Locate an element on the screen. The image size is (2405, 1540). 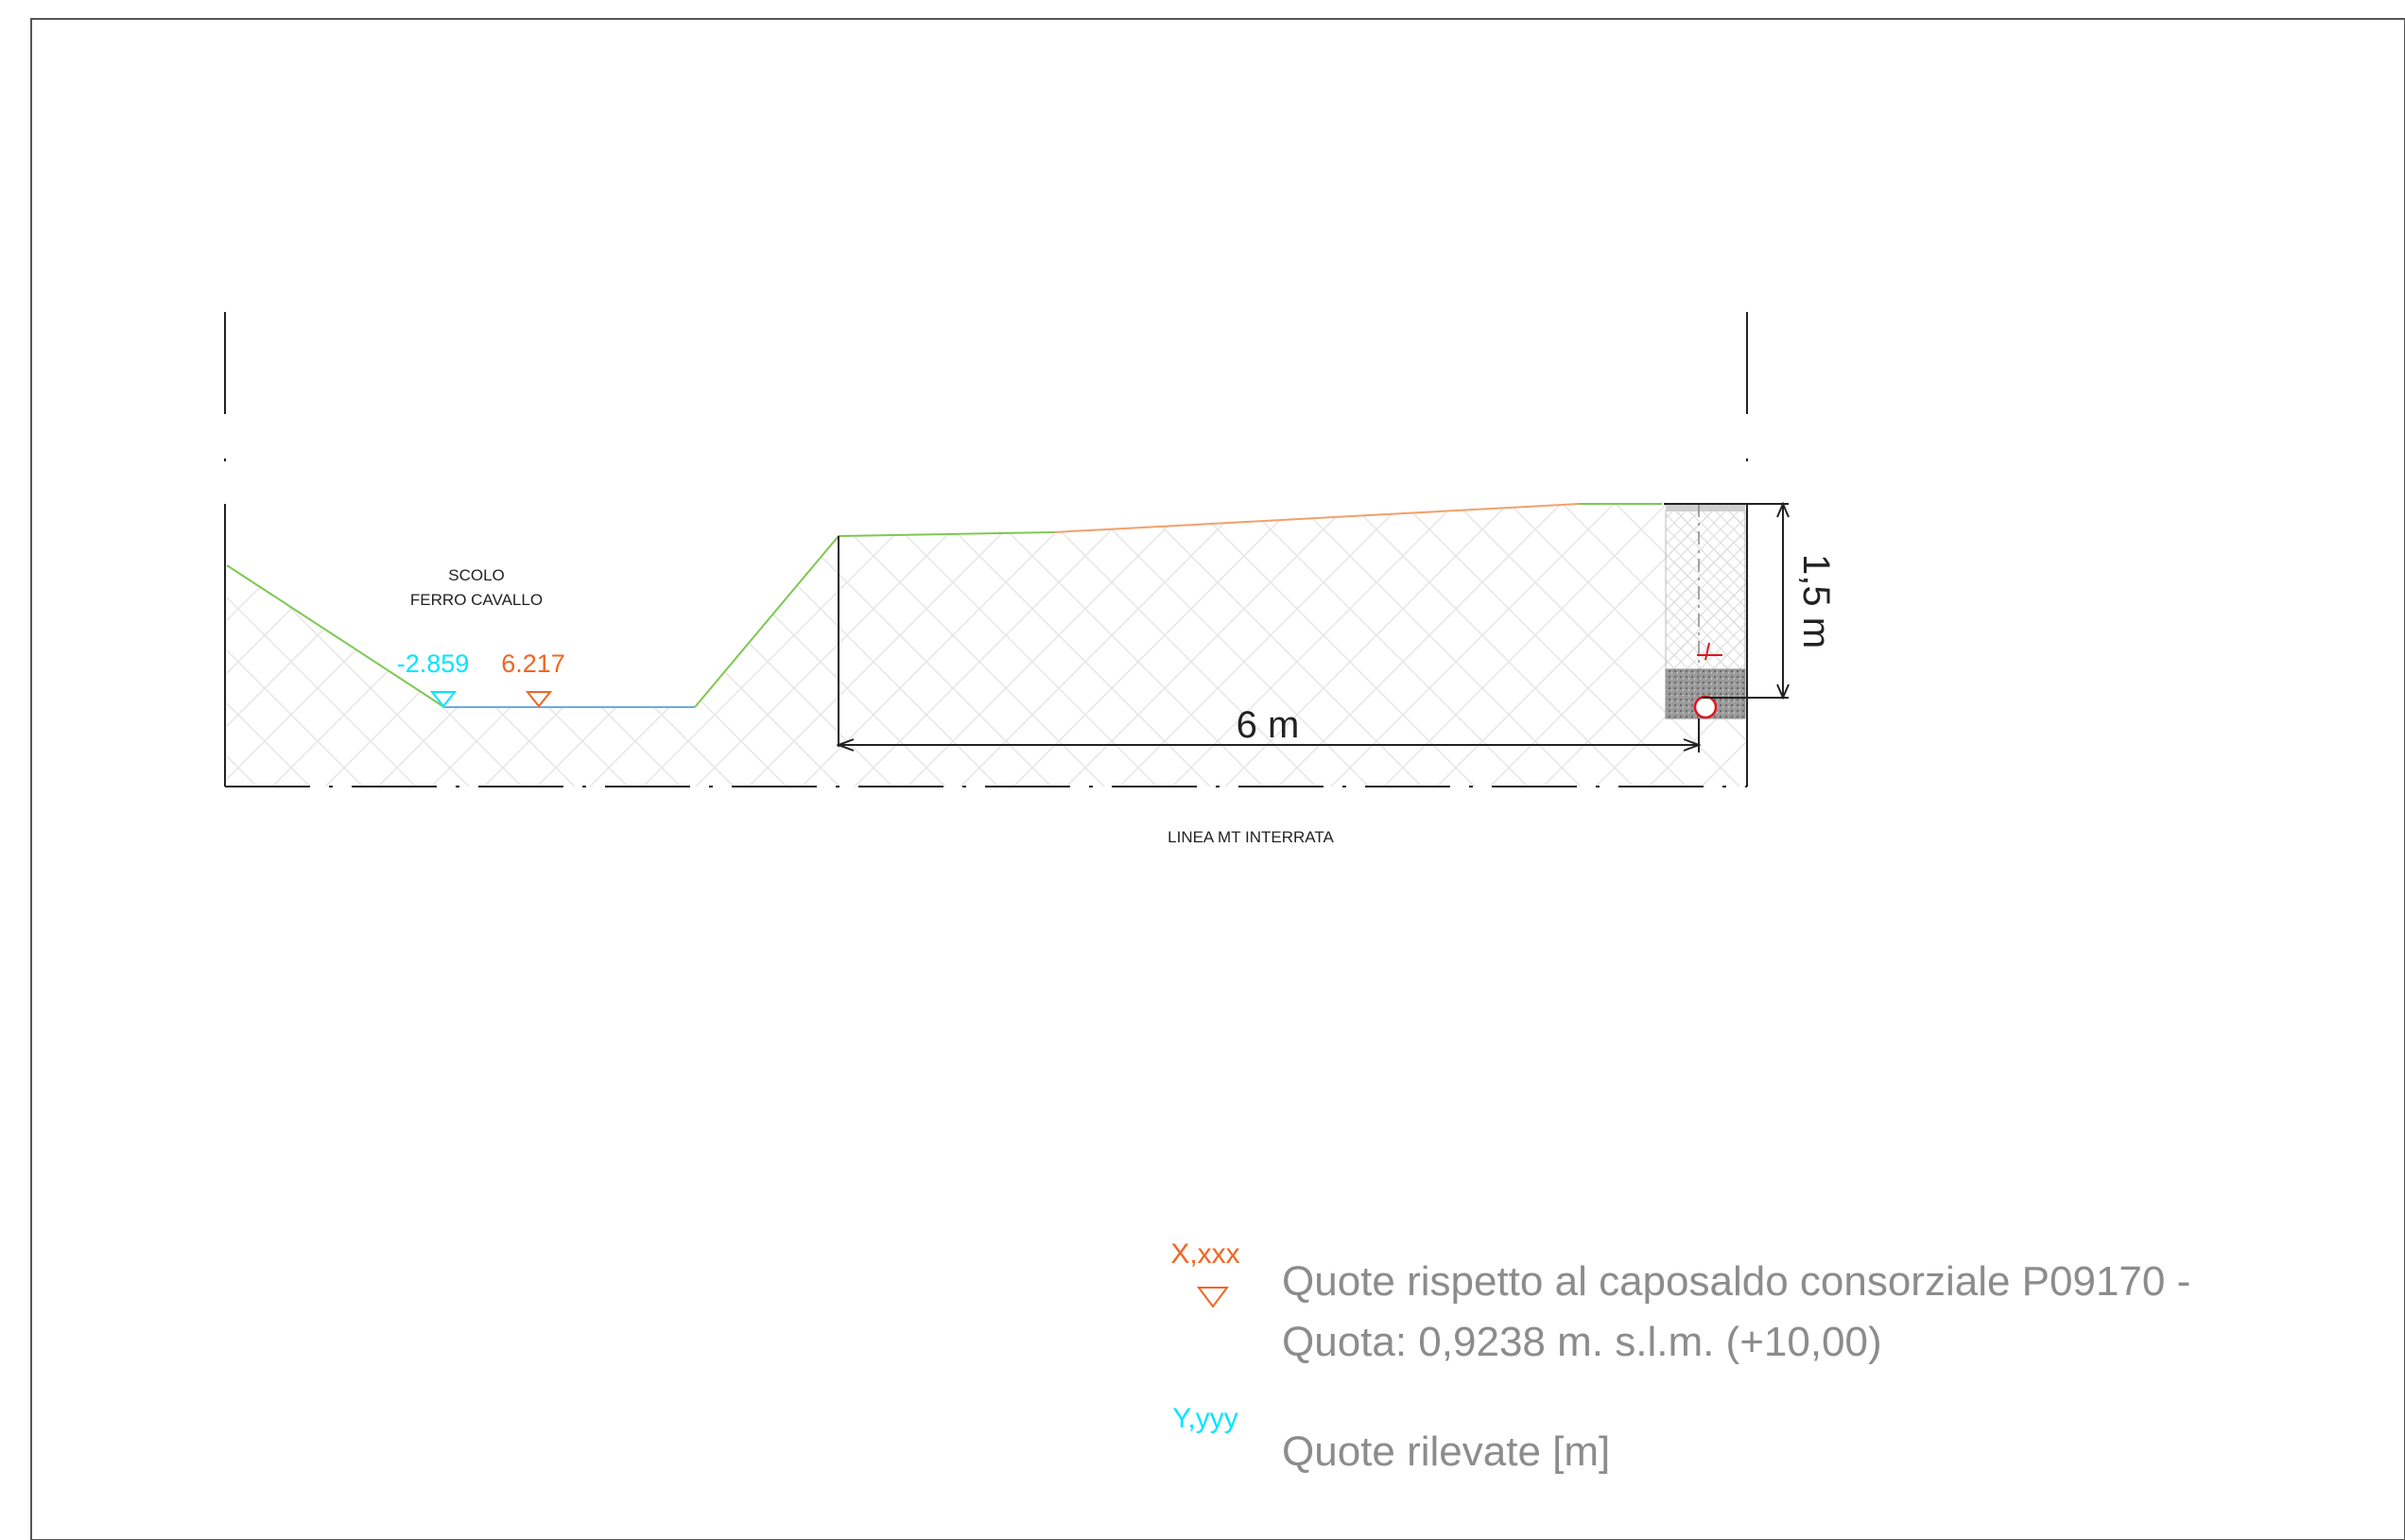
legend-orange-description-line2: Quota: 0,9238 m. s.l.m. (+10,00) is located at coordinates (1582, 1342).